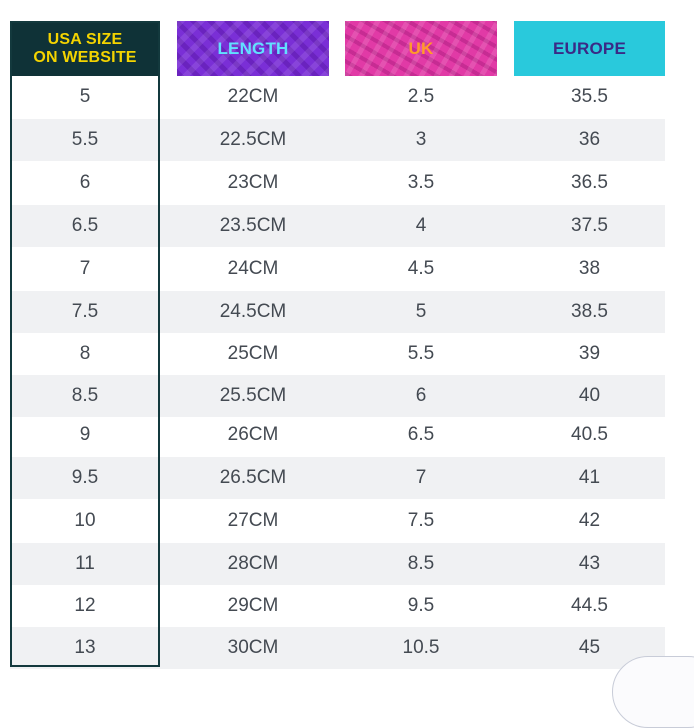 The height and width of the screenshot is (728, 694). I want to click on table-cell-usa: 13, so click(85, 647).